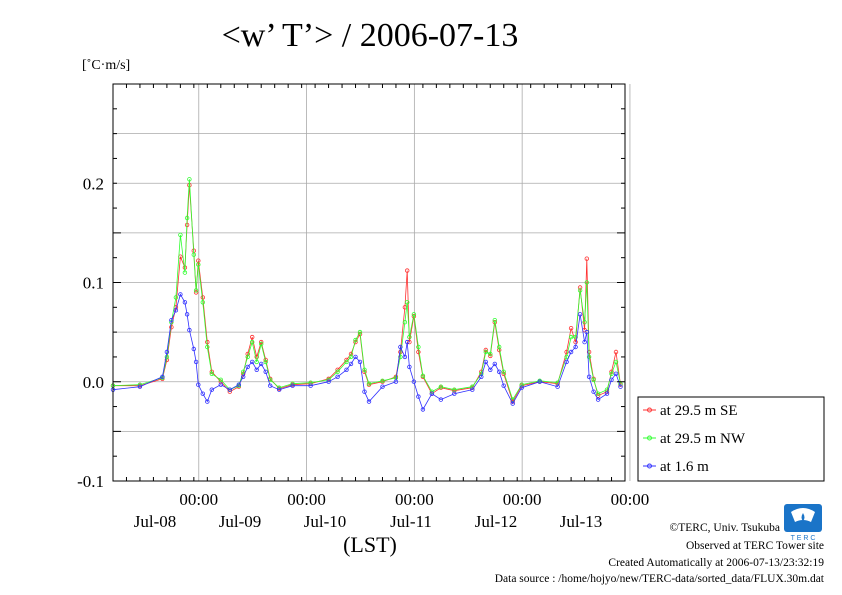 Image resolution: width=842 pixels, height=595 pixels. I want to click on terc-logo-text: T E R C, so click(803, 538).